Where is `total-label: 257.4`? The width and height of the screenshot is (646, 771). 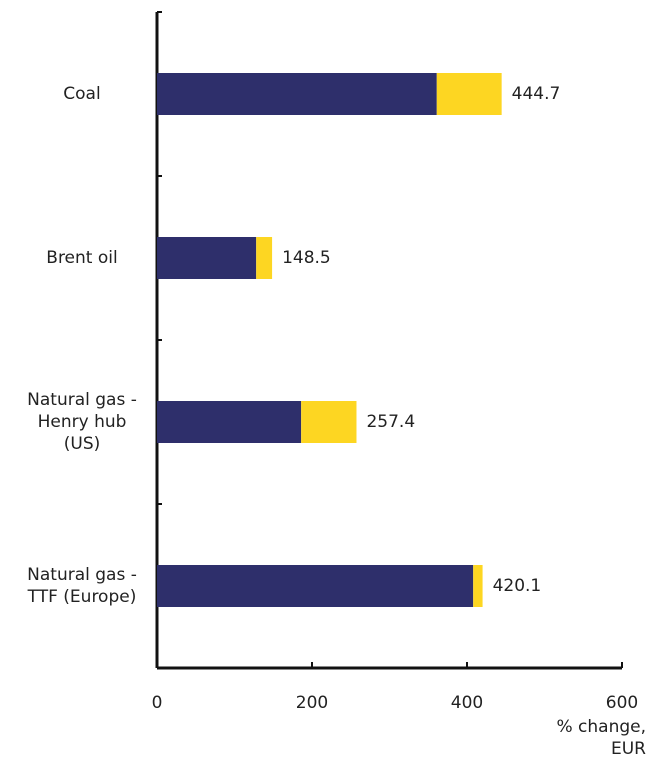 total-label: 257.4 is located at coordinates (390, 422).